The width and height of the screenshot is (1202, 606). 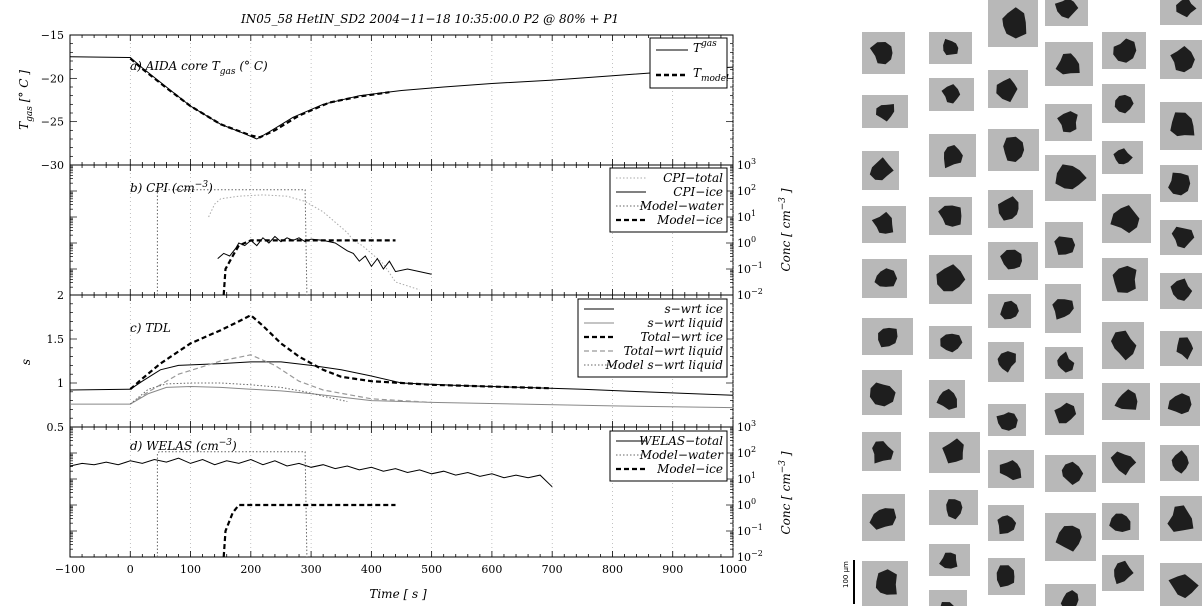 I want to click on panel-a-frame, so click(x=401, y=100).